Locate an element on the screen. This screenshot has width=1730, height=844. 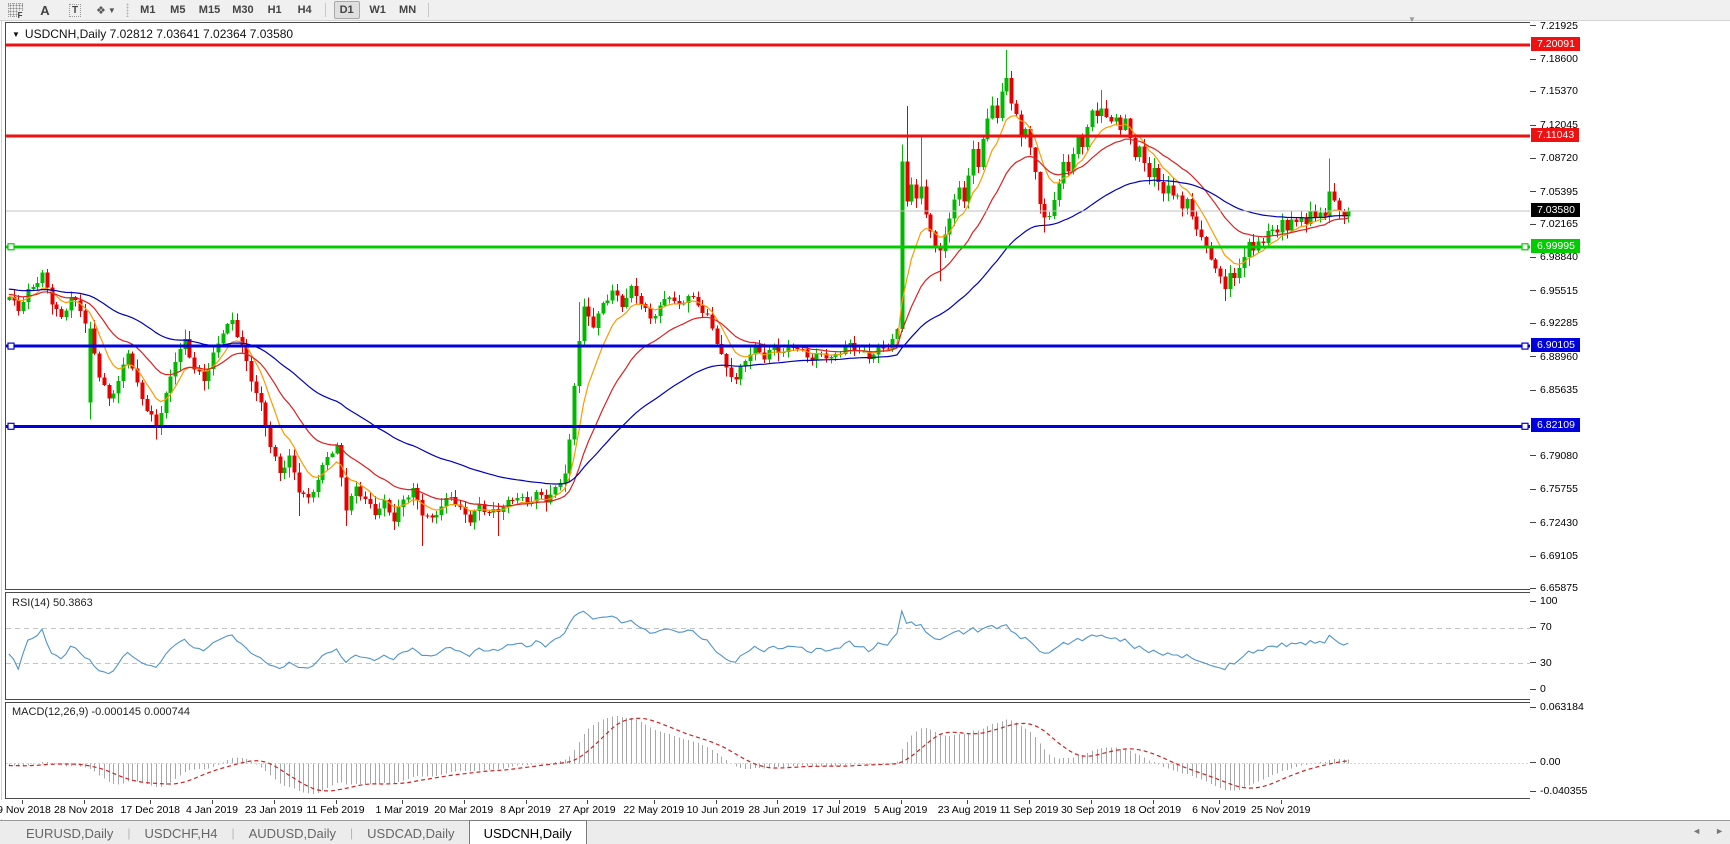
shapes-tool-icon: ❖ is located at coordinates (101, 10).